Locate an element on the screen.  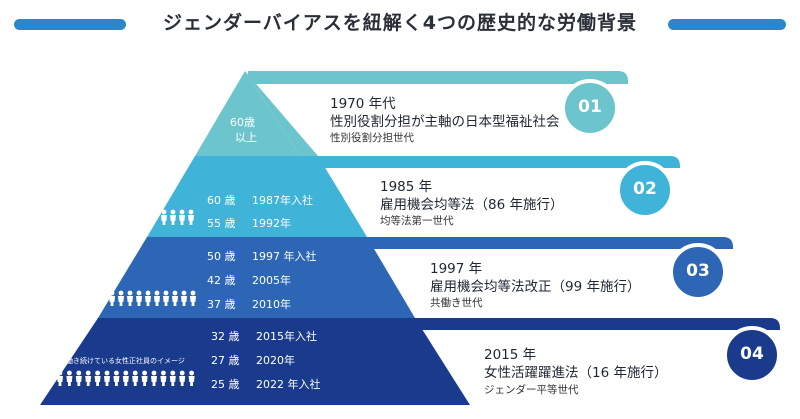
tier-2-age-2: 55 歳 is located at coordinates (221, 223).